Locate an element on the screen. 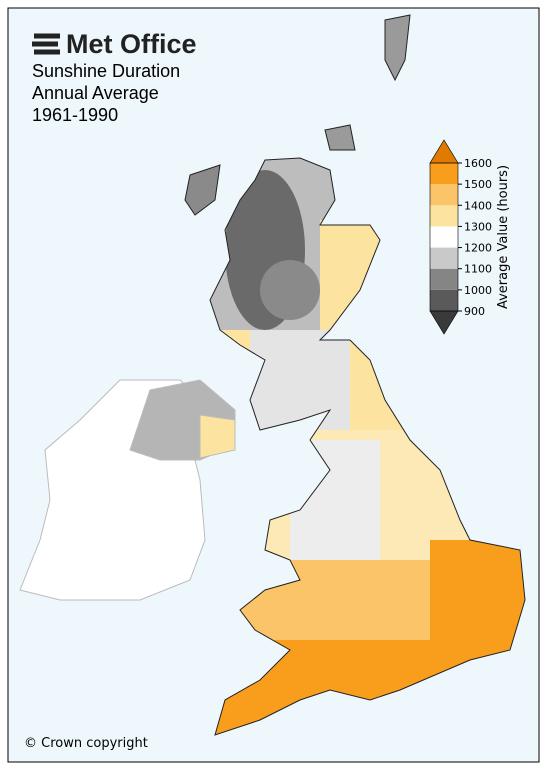  tick-label: 1500 is located at coordinates (478, 184).